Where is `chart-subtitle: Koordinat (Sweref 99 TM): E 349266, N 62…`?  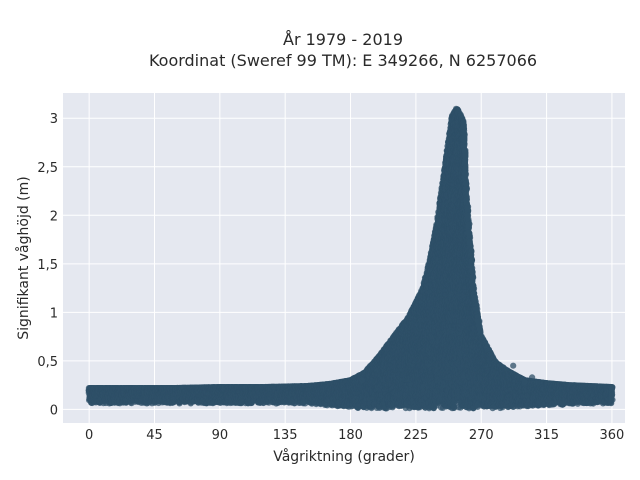
chart-subtitle: Koordinat (Sweref 99 TM): E 349266, N 62… is located at coordinates (343, 60).